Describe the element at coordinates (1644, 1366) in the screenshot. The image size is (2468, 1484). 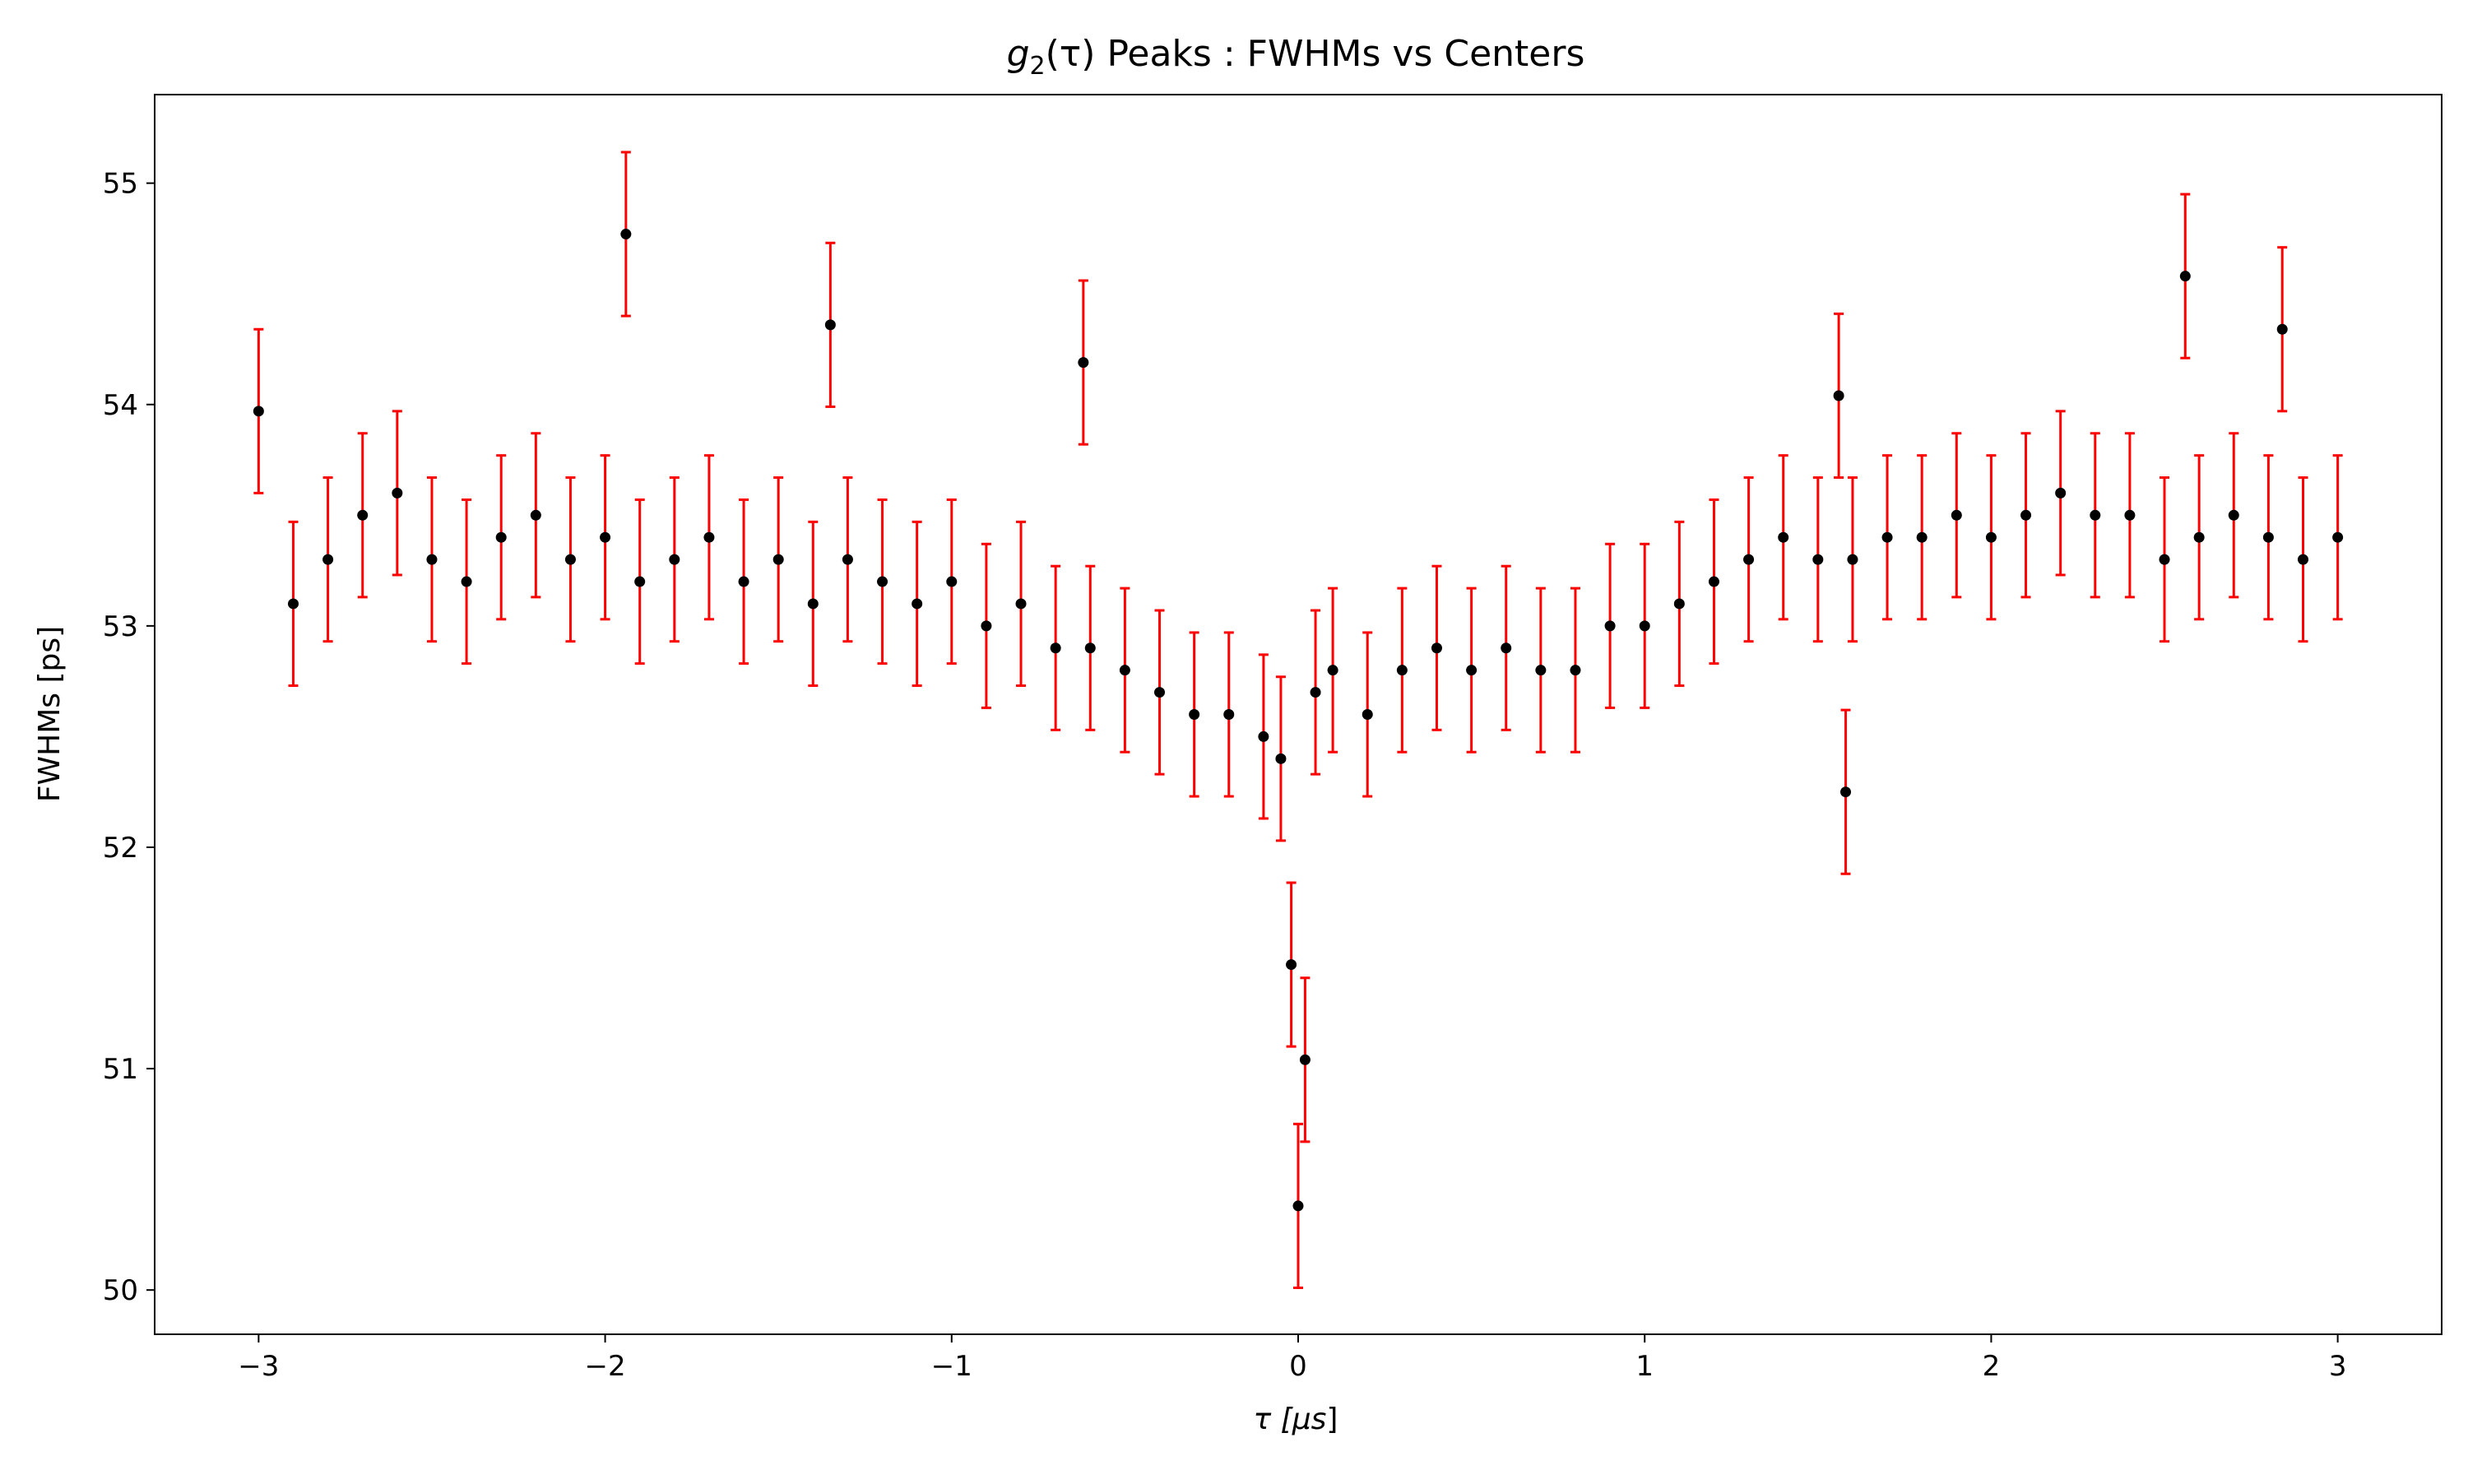
I see `x-tick-label: 1` at that location.